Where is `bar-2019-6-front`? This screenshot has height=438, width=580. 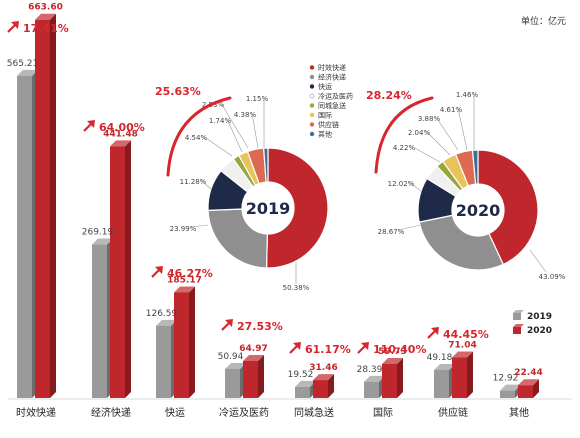 bar-2019-6-front is located at coordinates (441, 383).